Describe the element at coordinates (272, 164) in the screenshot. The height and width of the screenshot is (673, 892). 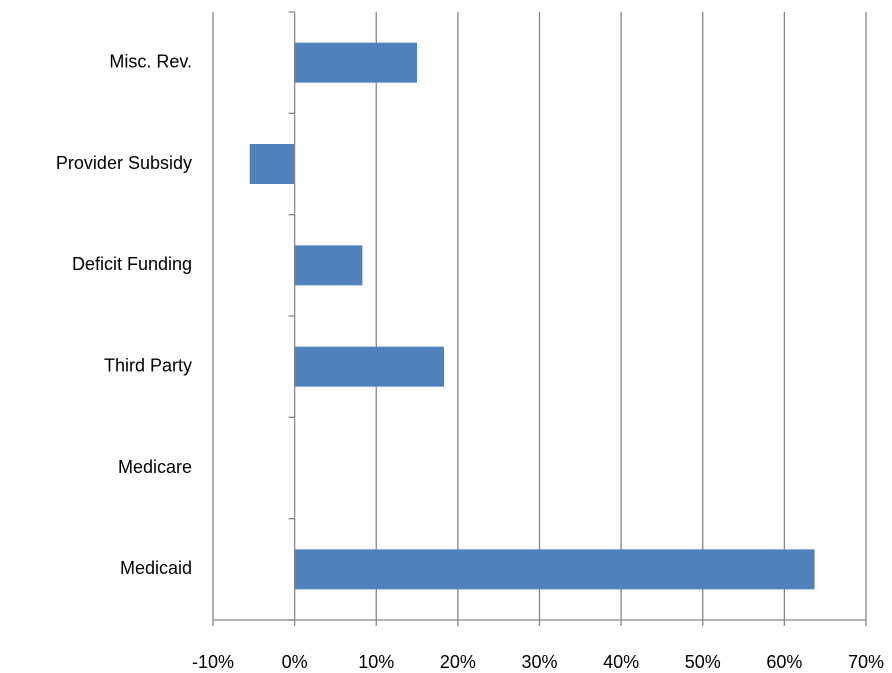
I see `bar-provider-subsidy` at that location.